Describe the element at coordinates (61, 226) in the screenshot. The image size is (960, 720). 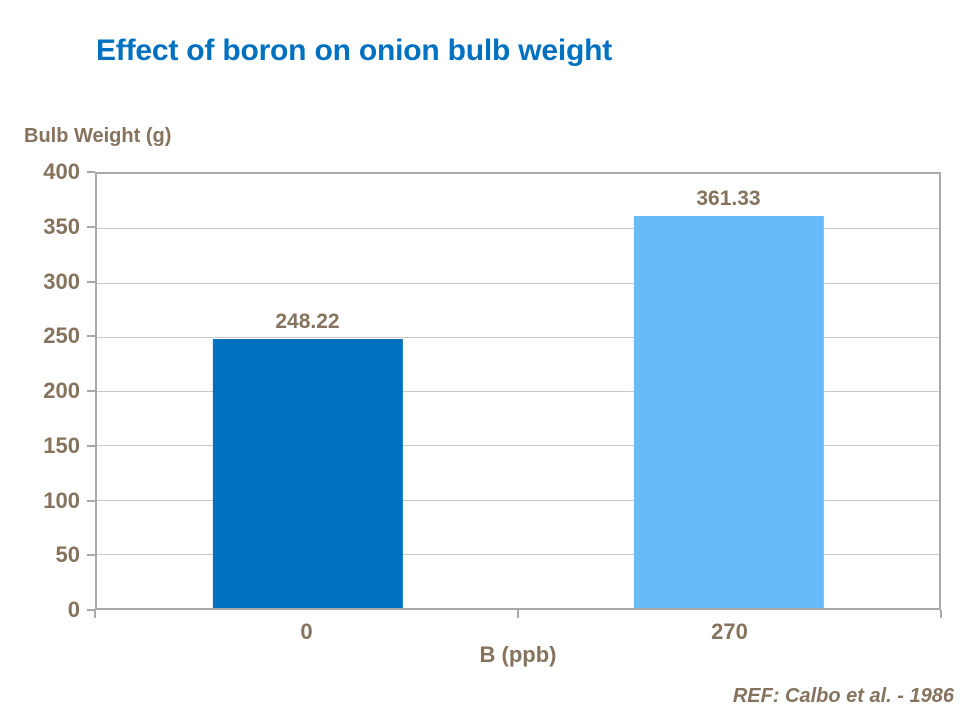
I see `y-tick-label-350: 350` at that location.